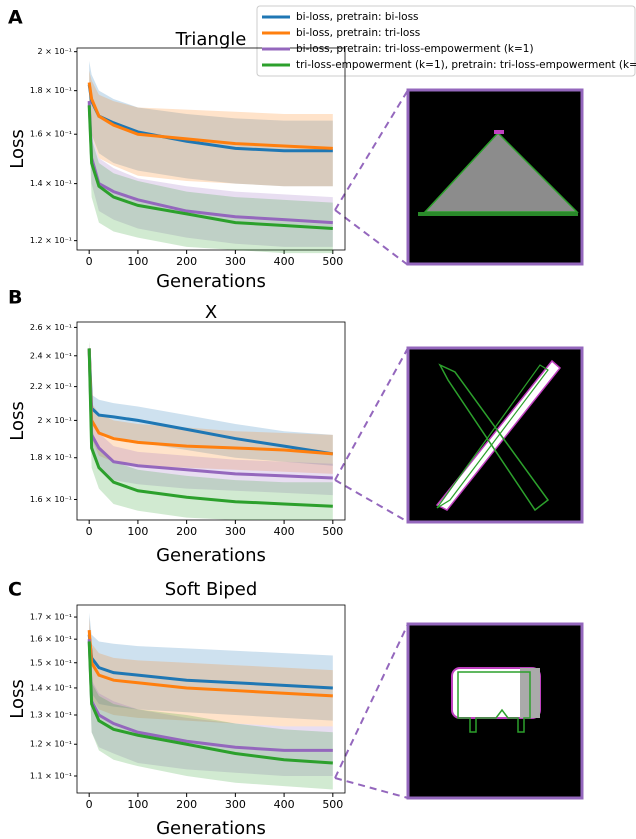  I want to click on y-tick-label: 2.6 × 10⁻¹, so click(51, 327).